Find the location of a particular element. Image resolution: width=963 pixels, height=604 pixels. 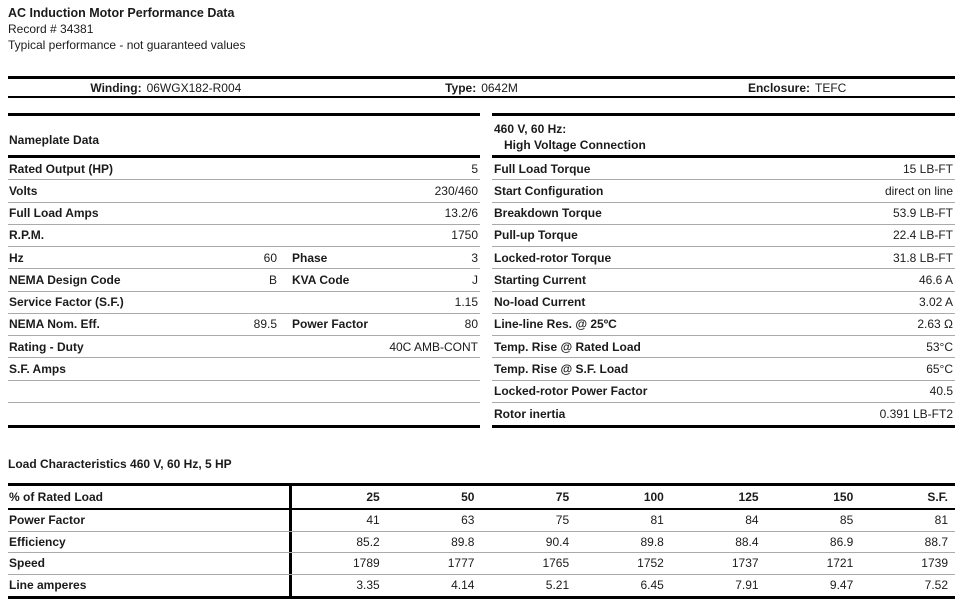

row-value: 53.9 LB-FT is located at coordinates (922, 213).